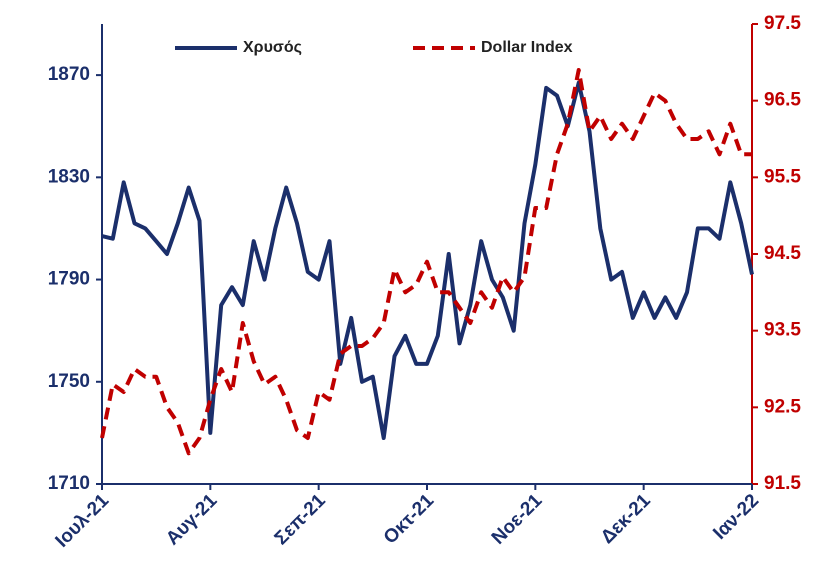 The height and width of the screenshot is (582, 839). I want to click on x-tick-label: Ιαν-22, so click(736, 517).